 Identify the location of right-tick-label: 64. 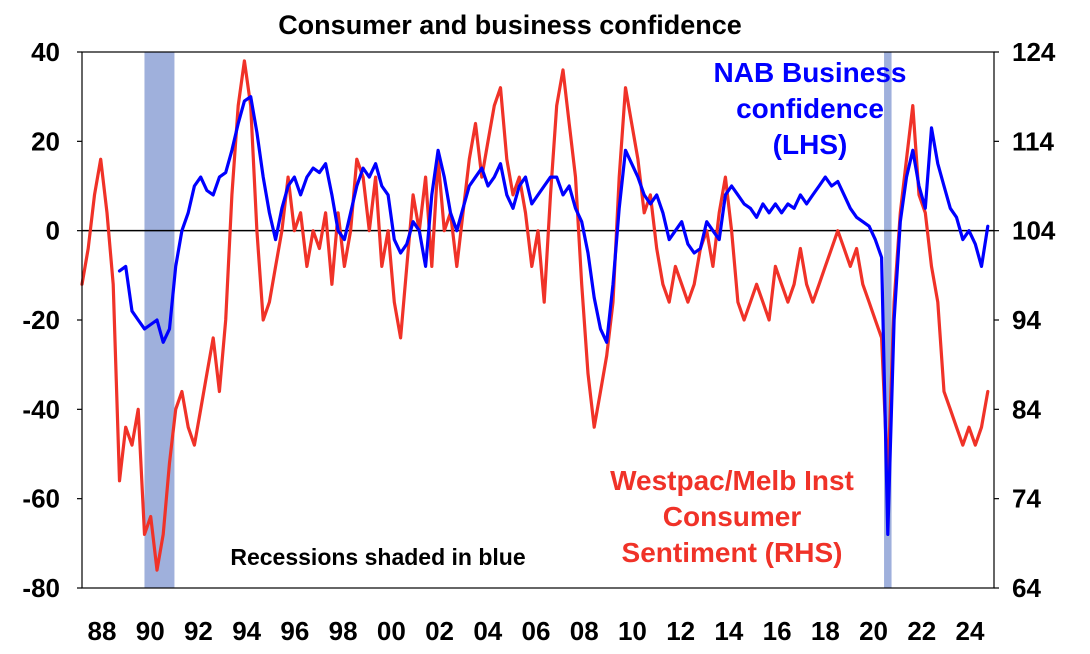
(1026, 588).